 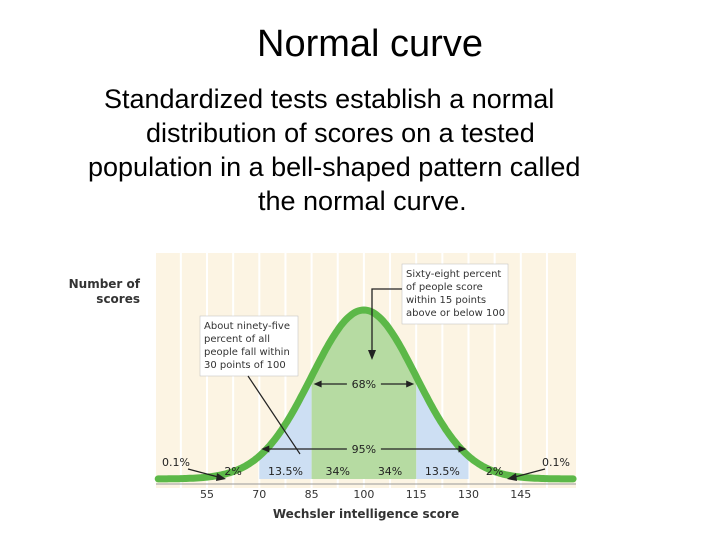 I want to click on x-tick-labels: 55 70 85 100 115 130 145, so click(x=365, y=494).